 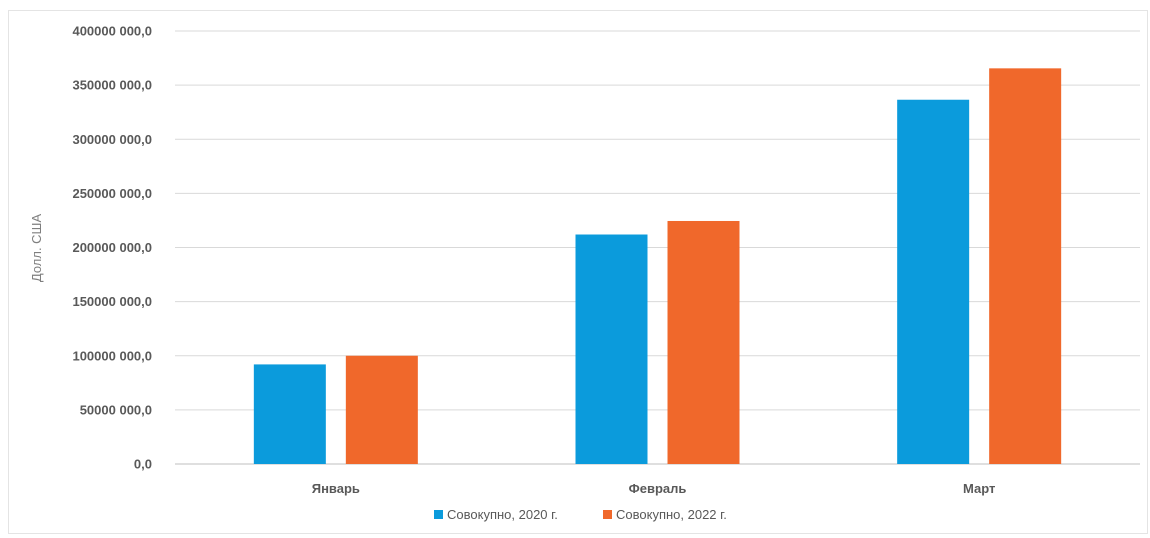 I want to click on y-tick-label: 150000 000,0, so click(x=112, y=301).